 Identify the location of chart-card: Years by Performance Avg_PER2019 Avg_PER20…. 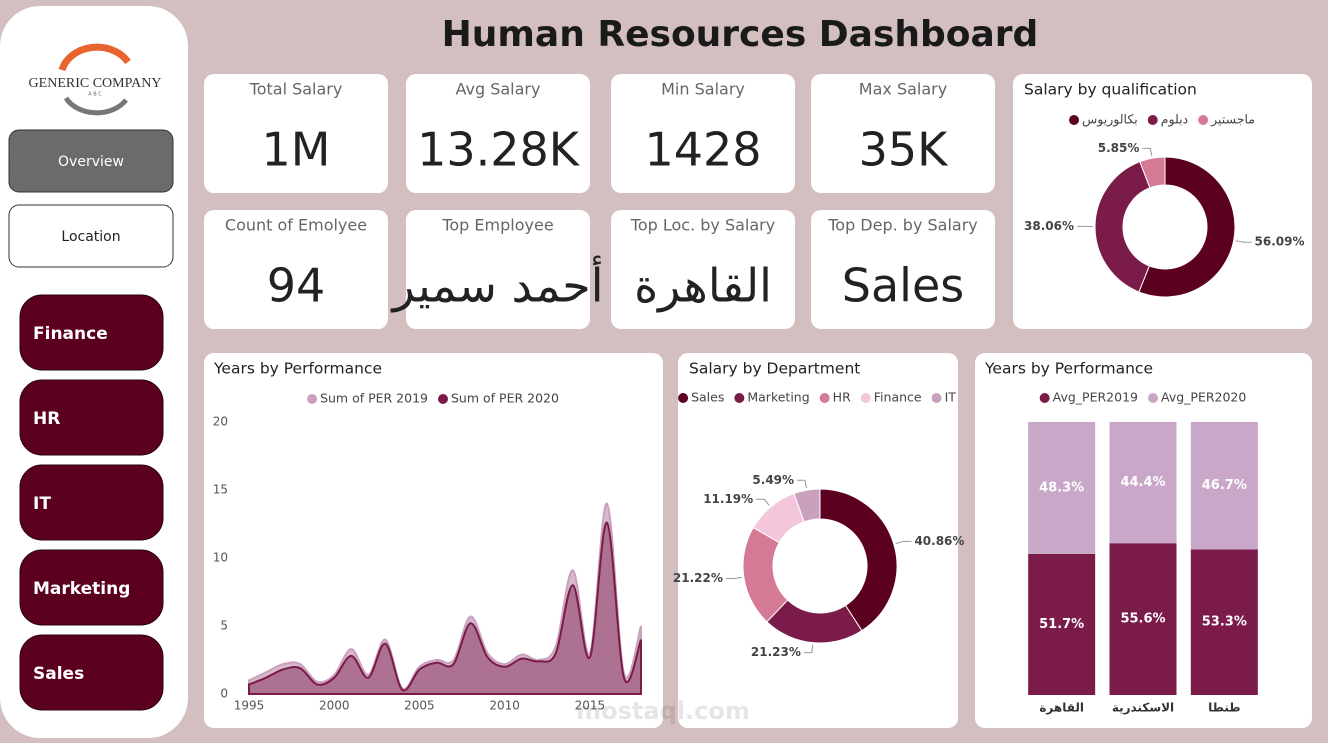
(1143, 540).